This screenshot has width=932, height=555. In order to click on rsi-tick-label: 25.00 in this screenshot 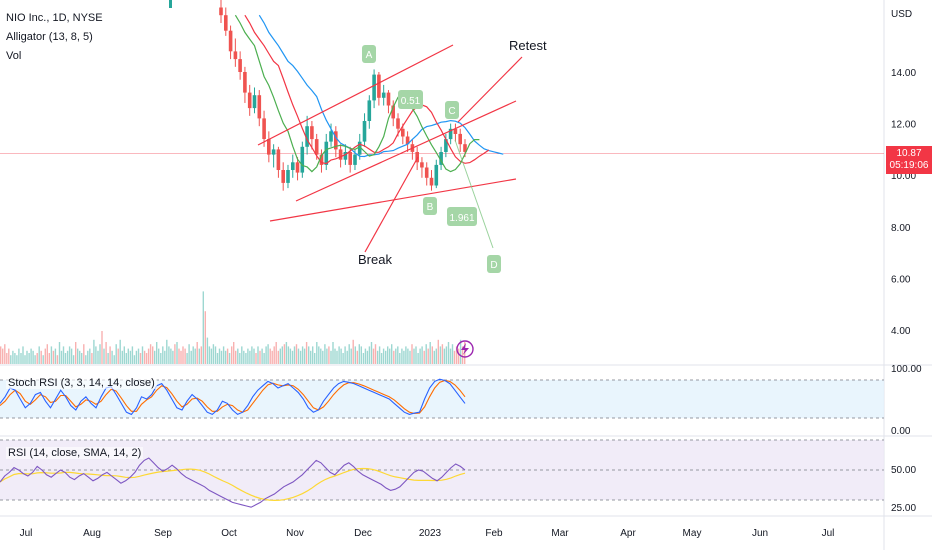, I will do `click(903, 508)`.